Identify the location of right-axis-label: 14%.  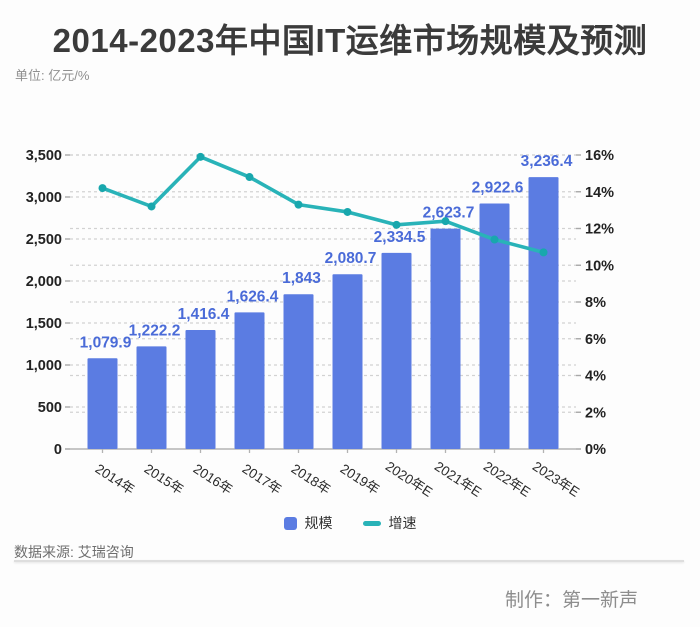
(599, 193).